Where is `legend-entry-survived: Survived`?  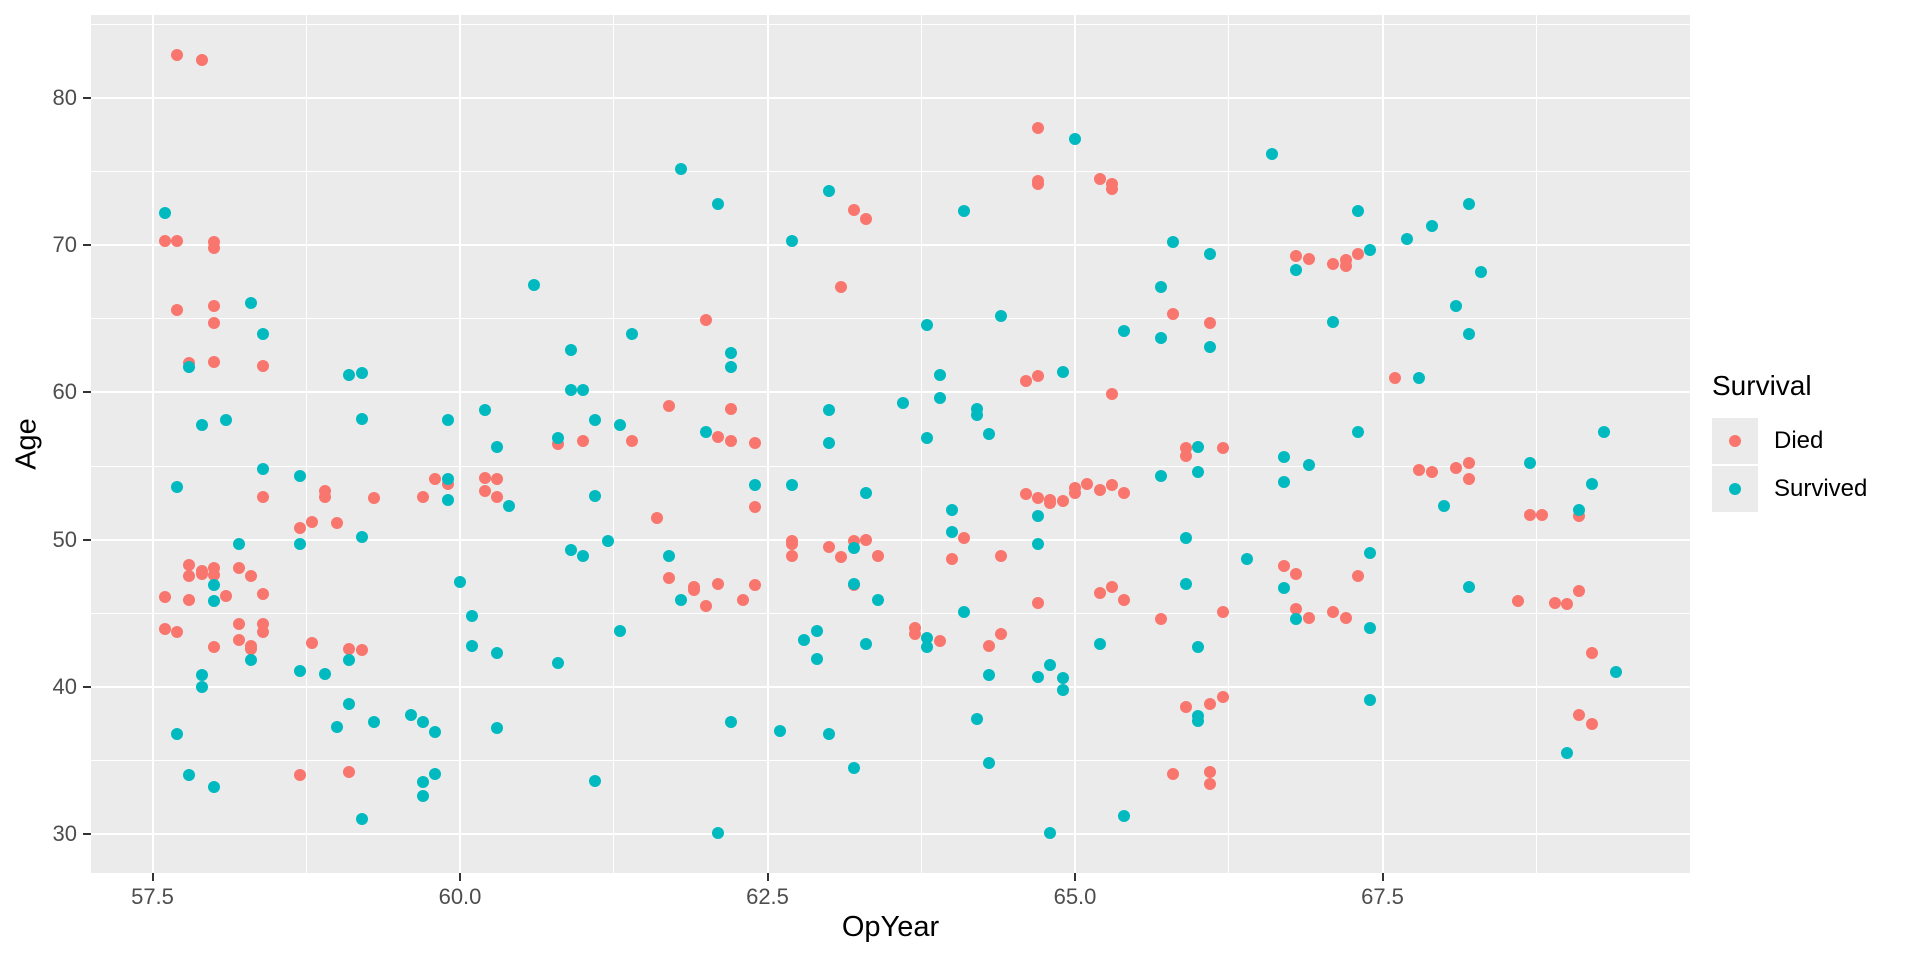 legend-entry-survived: Survived is located at coordinates (1789, 489).